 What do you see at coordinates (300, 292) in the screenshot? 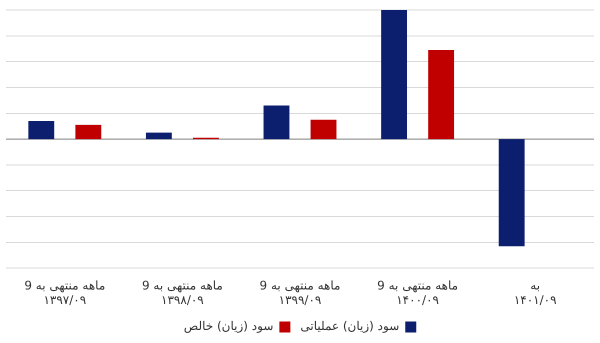
I see `x-tick-label: 9 ماهه منتهی به ۱۳۹۹/۰۹` at bounding box center [300, 292].